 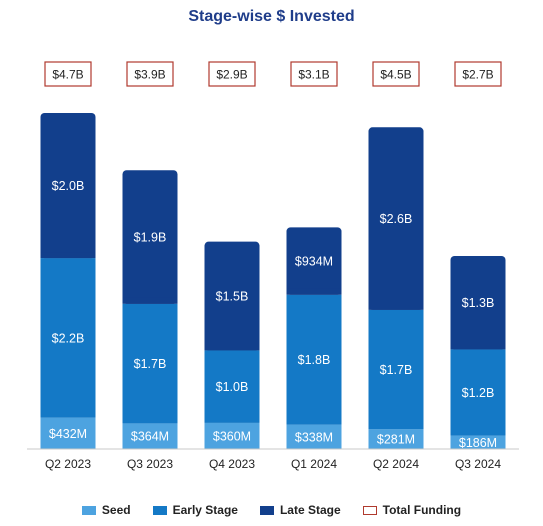 I want to click on legend-item-early-stage: Early Stage, so click(x=195, y=510).